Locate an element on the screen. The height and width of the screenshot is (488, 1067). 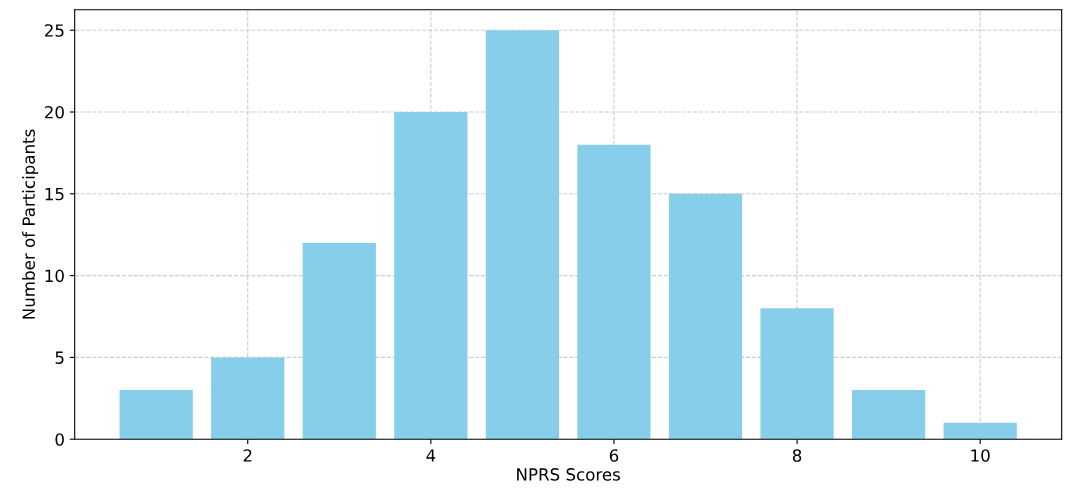
y-axis-title: Number of Participants is located at coordinates (30, 224).